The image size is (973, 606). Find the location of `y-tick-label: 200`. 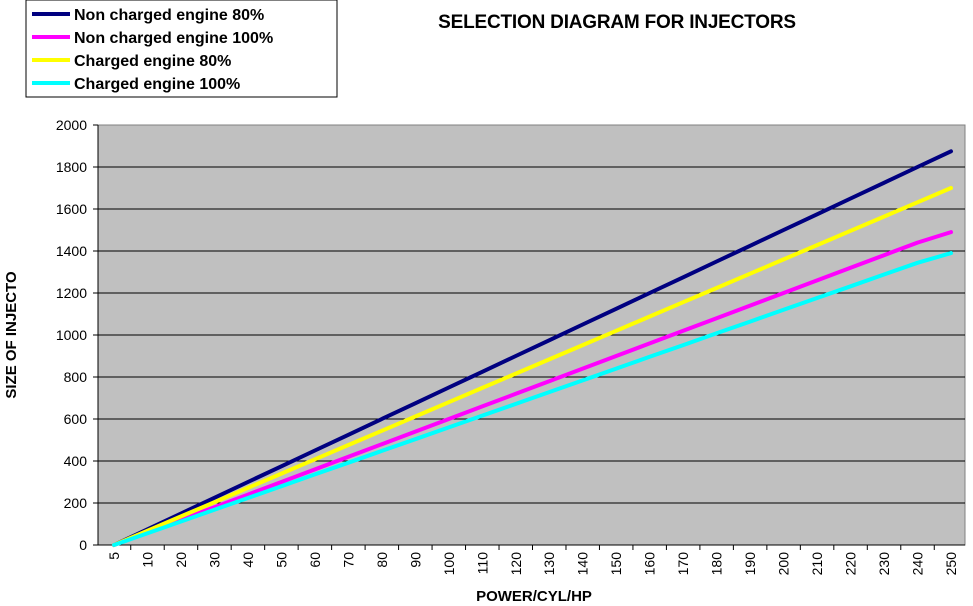

y-tick-label: 200 is located at coordinates (76, 503).